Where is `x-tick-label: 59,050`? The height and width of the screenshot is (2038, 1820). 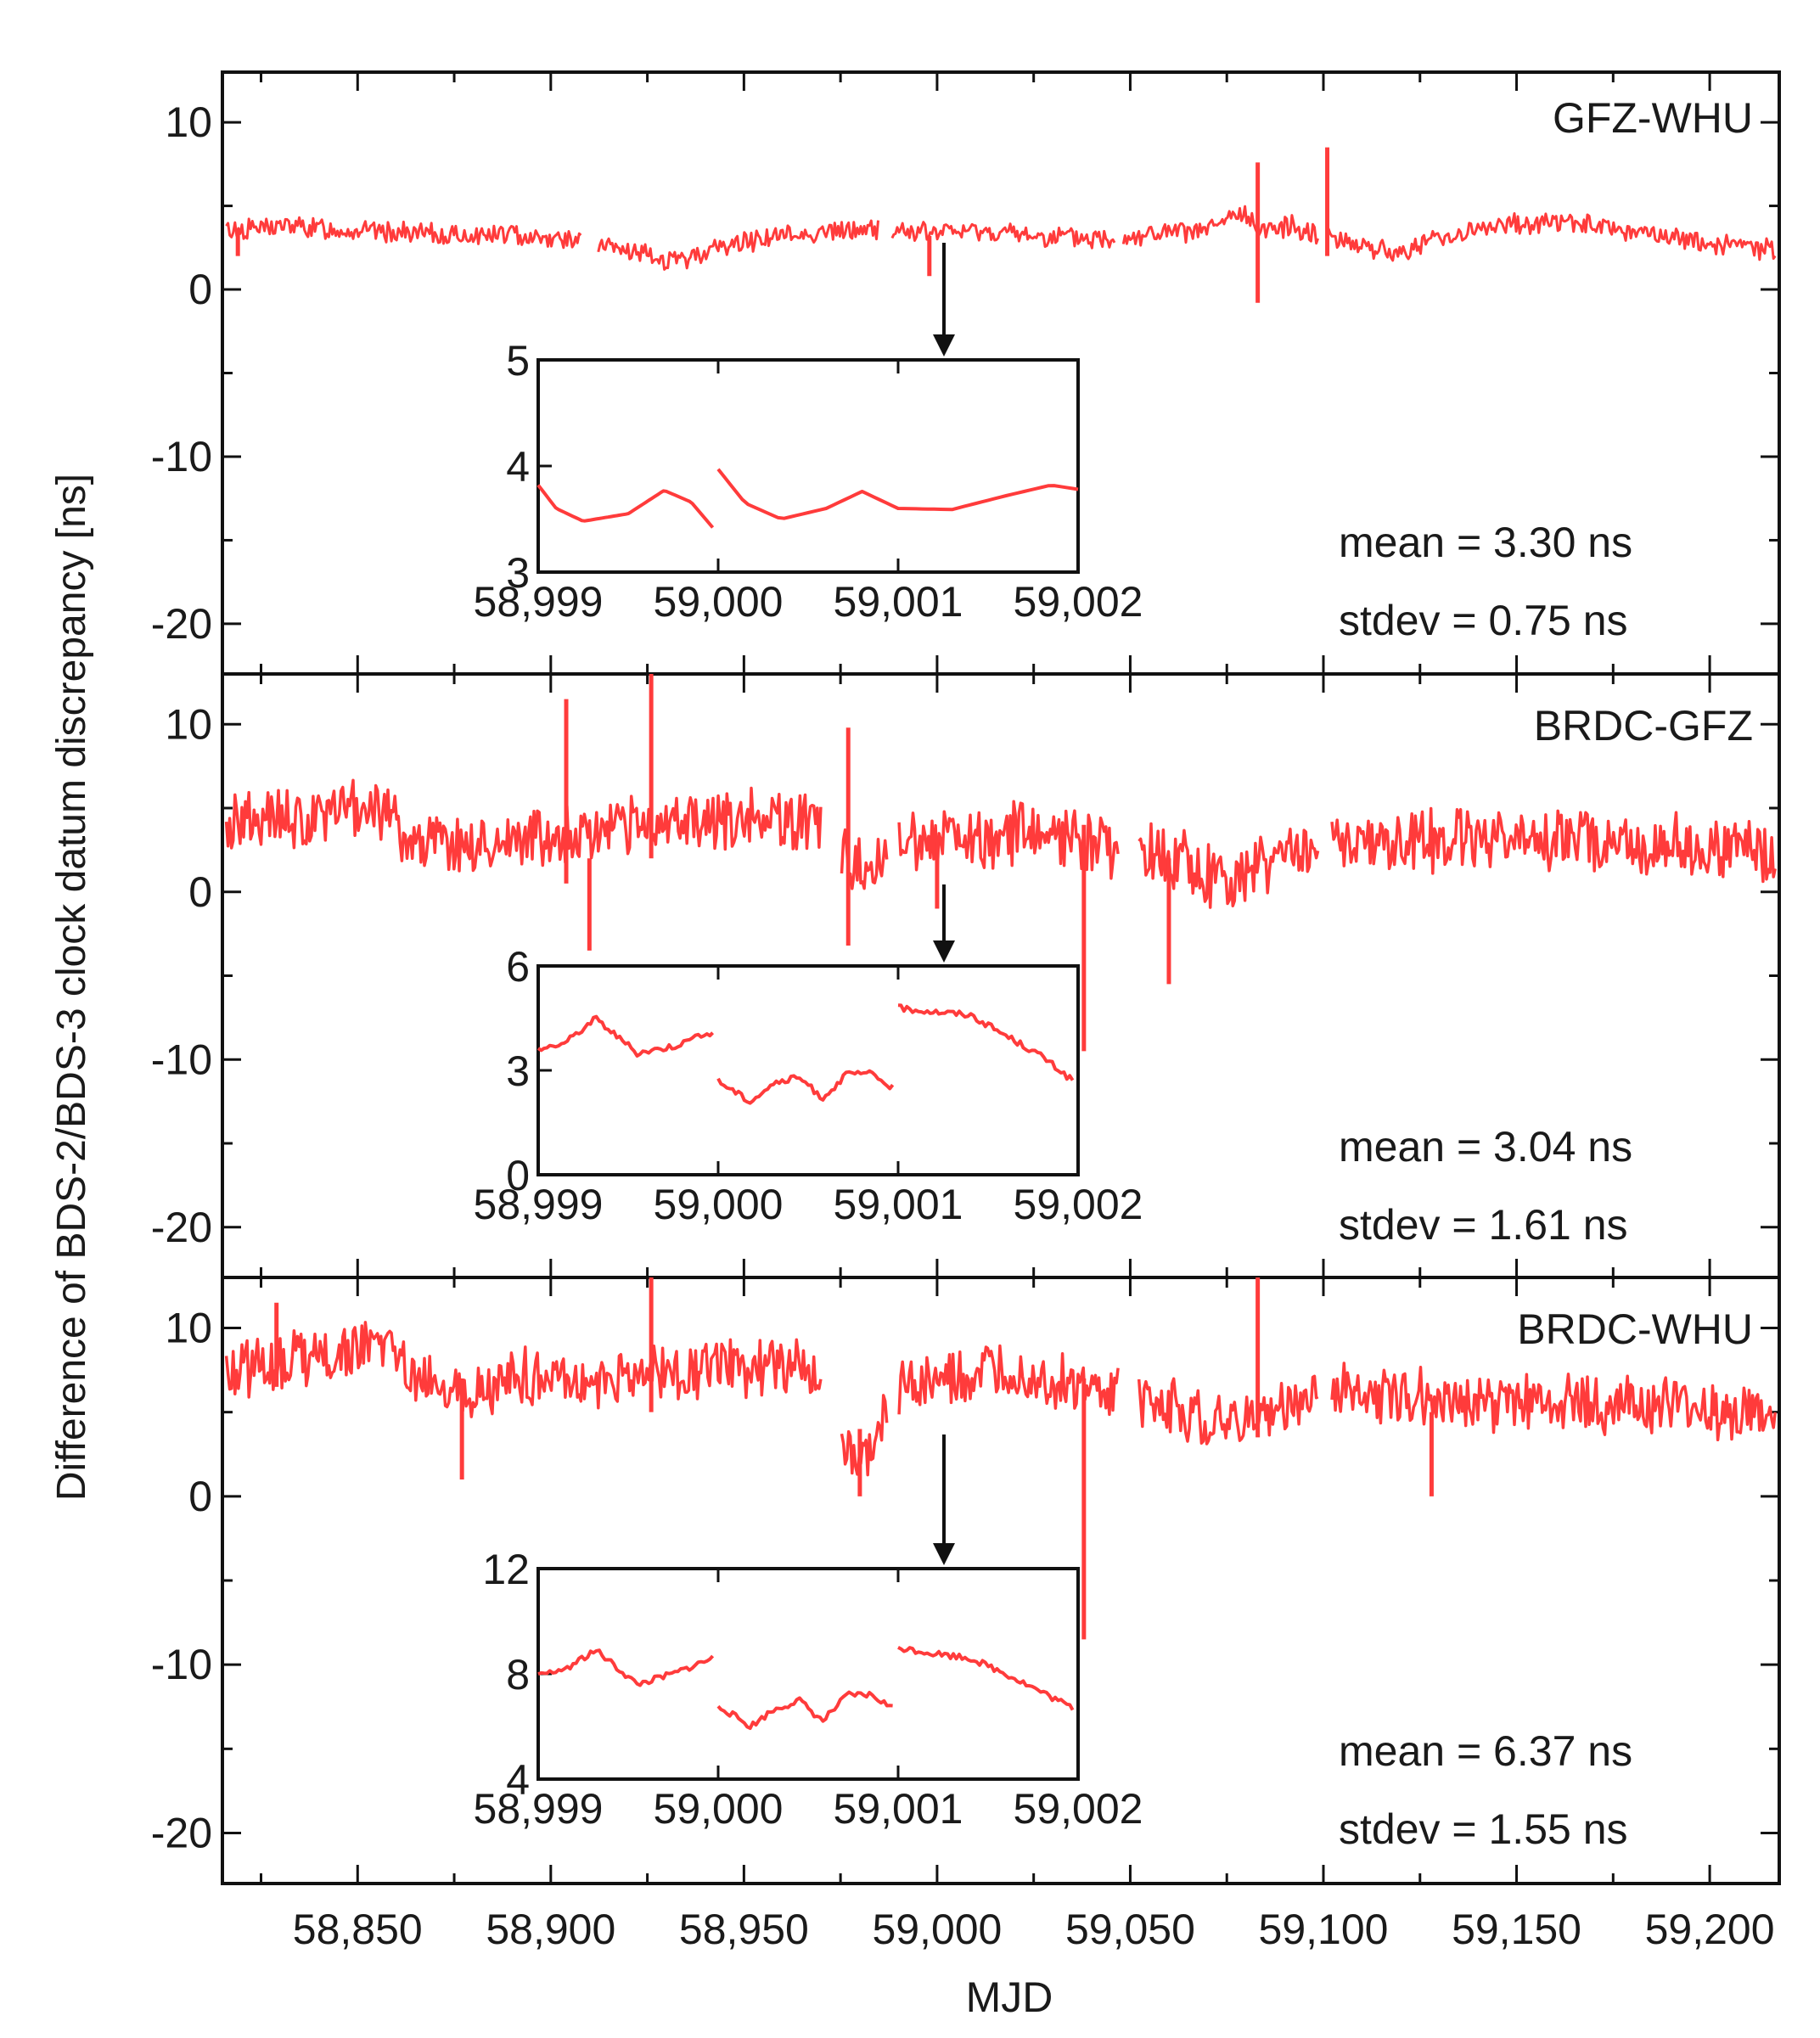
x-tick-label: 59,050 is located at coordinates (1130, 1929).